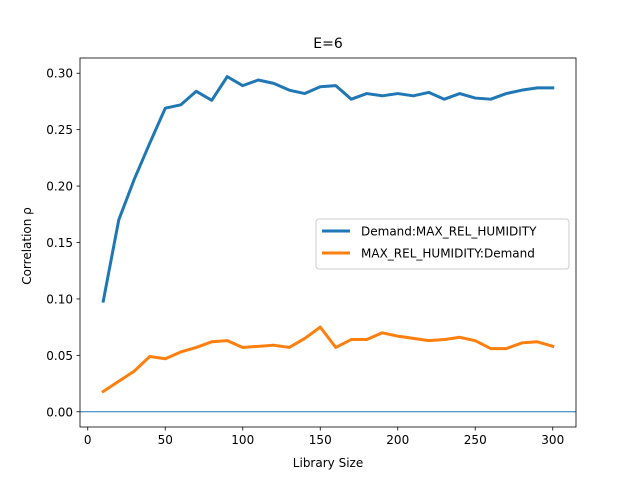  I want to click on x-tick-label: 50, so click(165, 440).